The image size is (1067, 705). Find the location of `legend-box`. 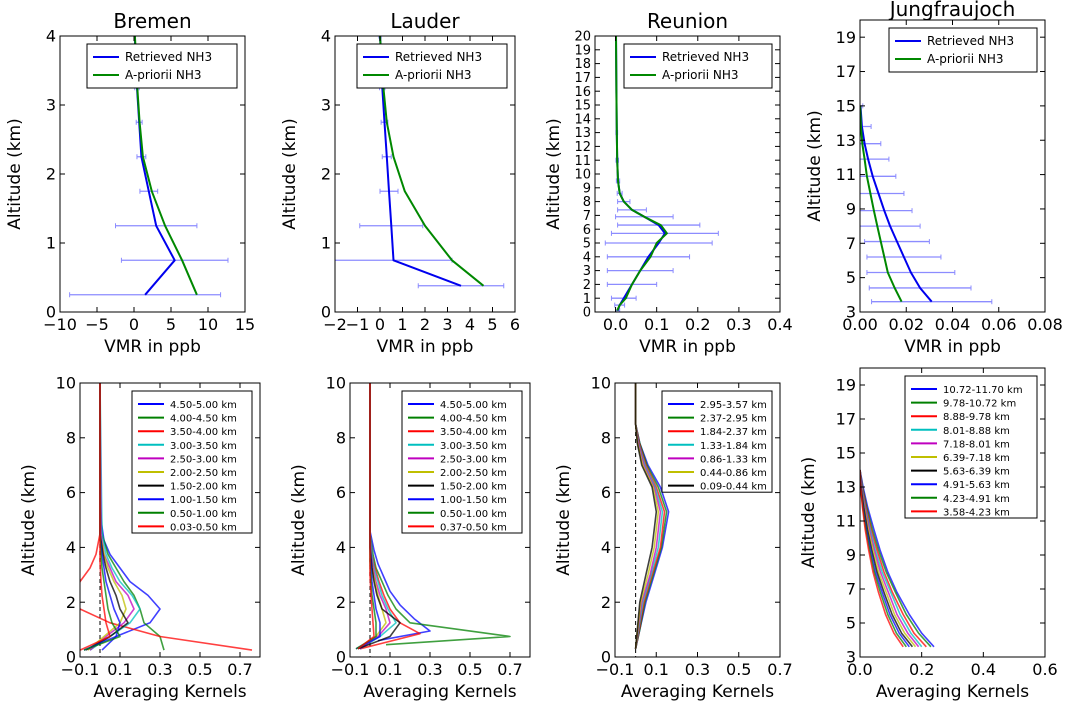

legend-box is located at coordinates (162, 66).